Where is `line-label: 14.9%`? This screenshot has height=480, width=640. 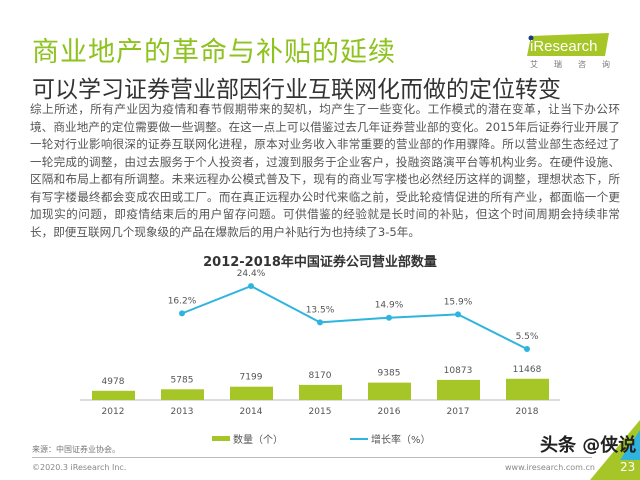 line-label: 14.9% is located at coordinates (389, 306).